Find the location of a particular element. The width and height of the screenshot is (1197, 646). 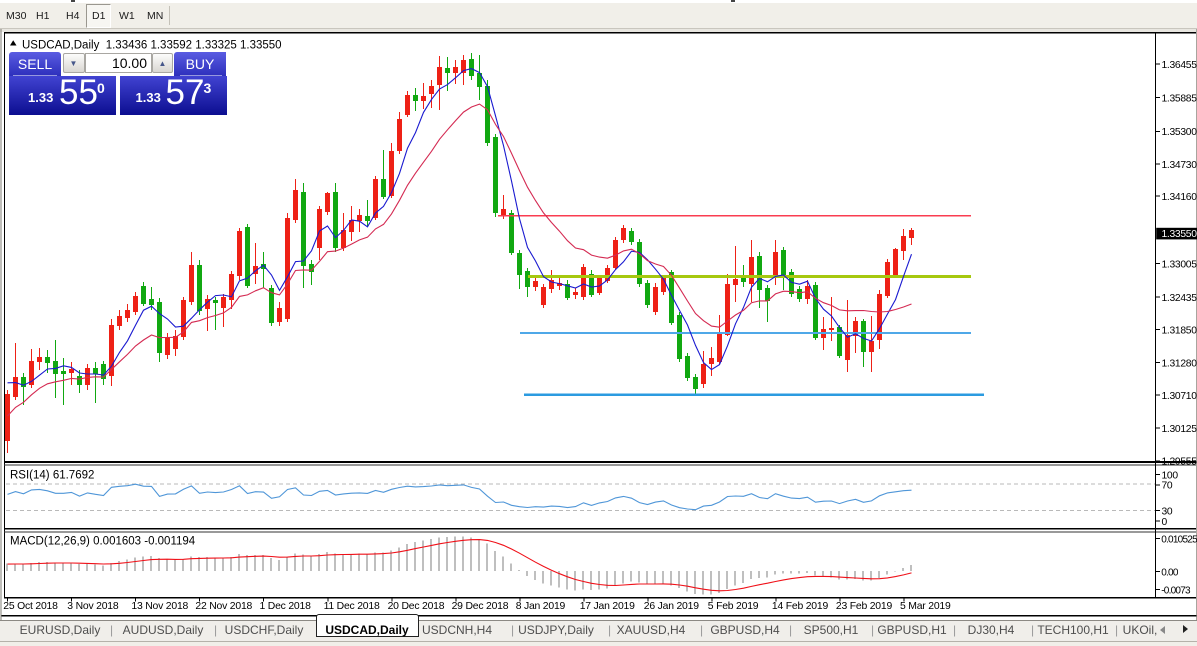

svg-text: 1.34160 is located at coordinates (1179, 197).